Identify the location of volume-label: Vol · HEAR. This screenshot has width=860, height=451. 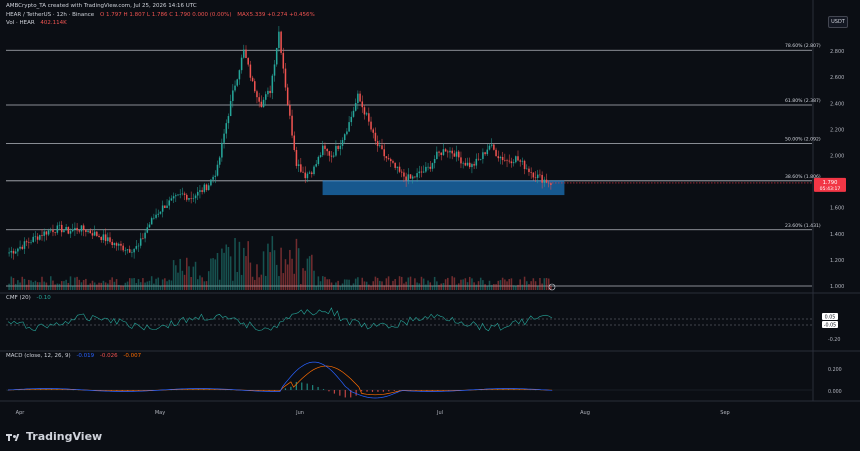
(20, 23).